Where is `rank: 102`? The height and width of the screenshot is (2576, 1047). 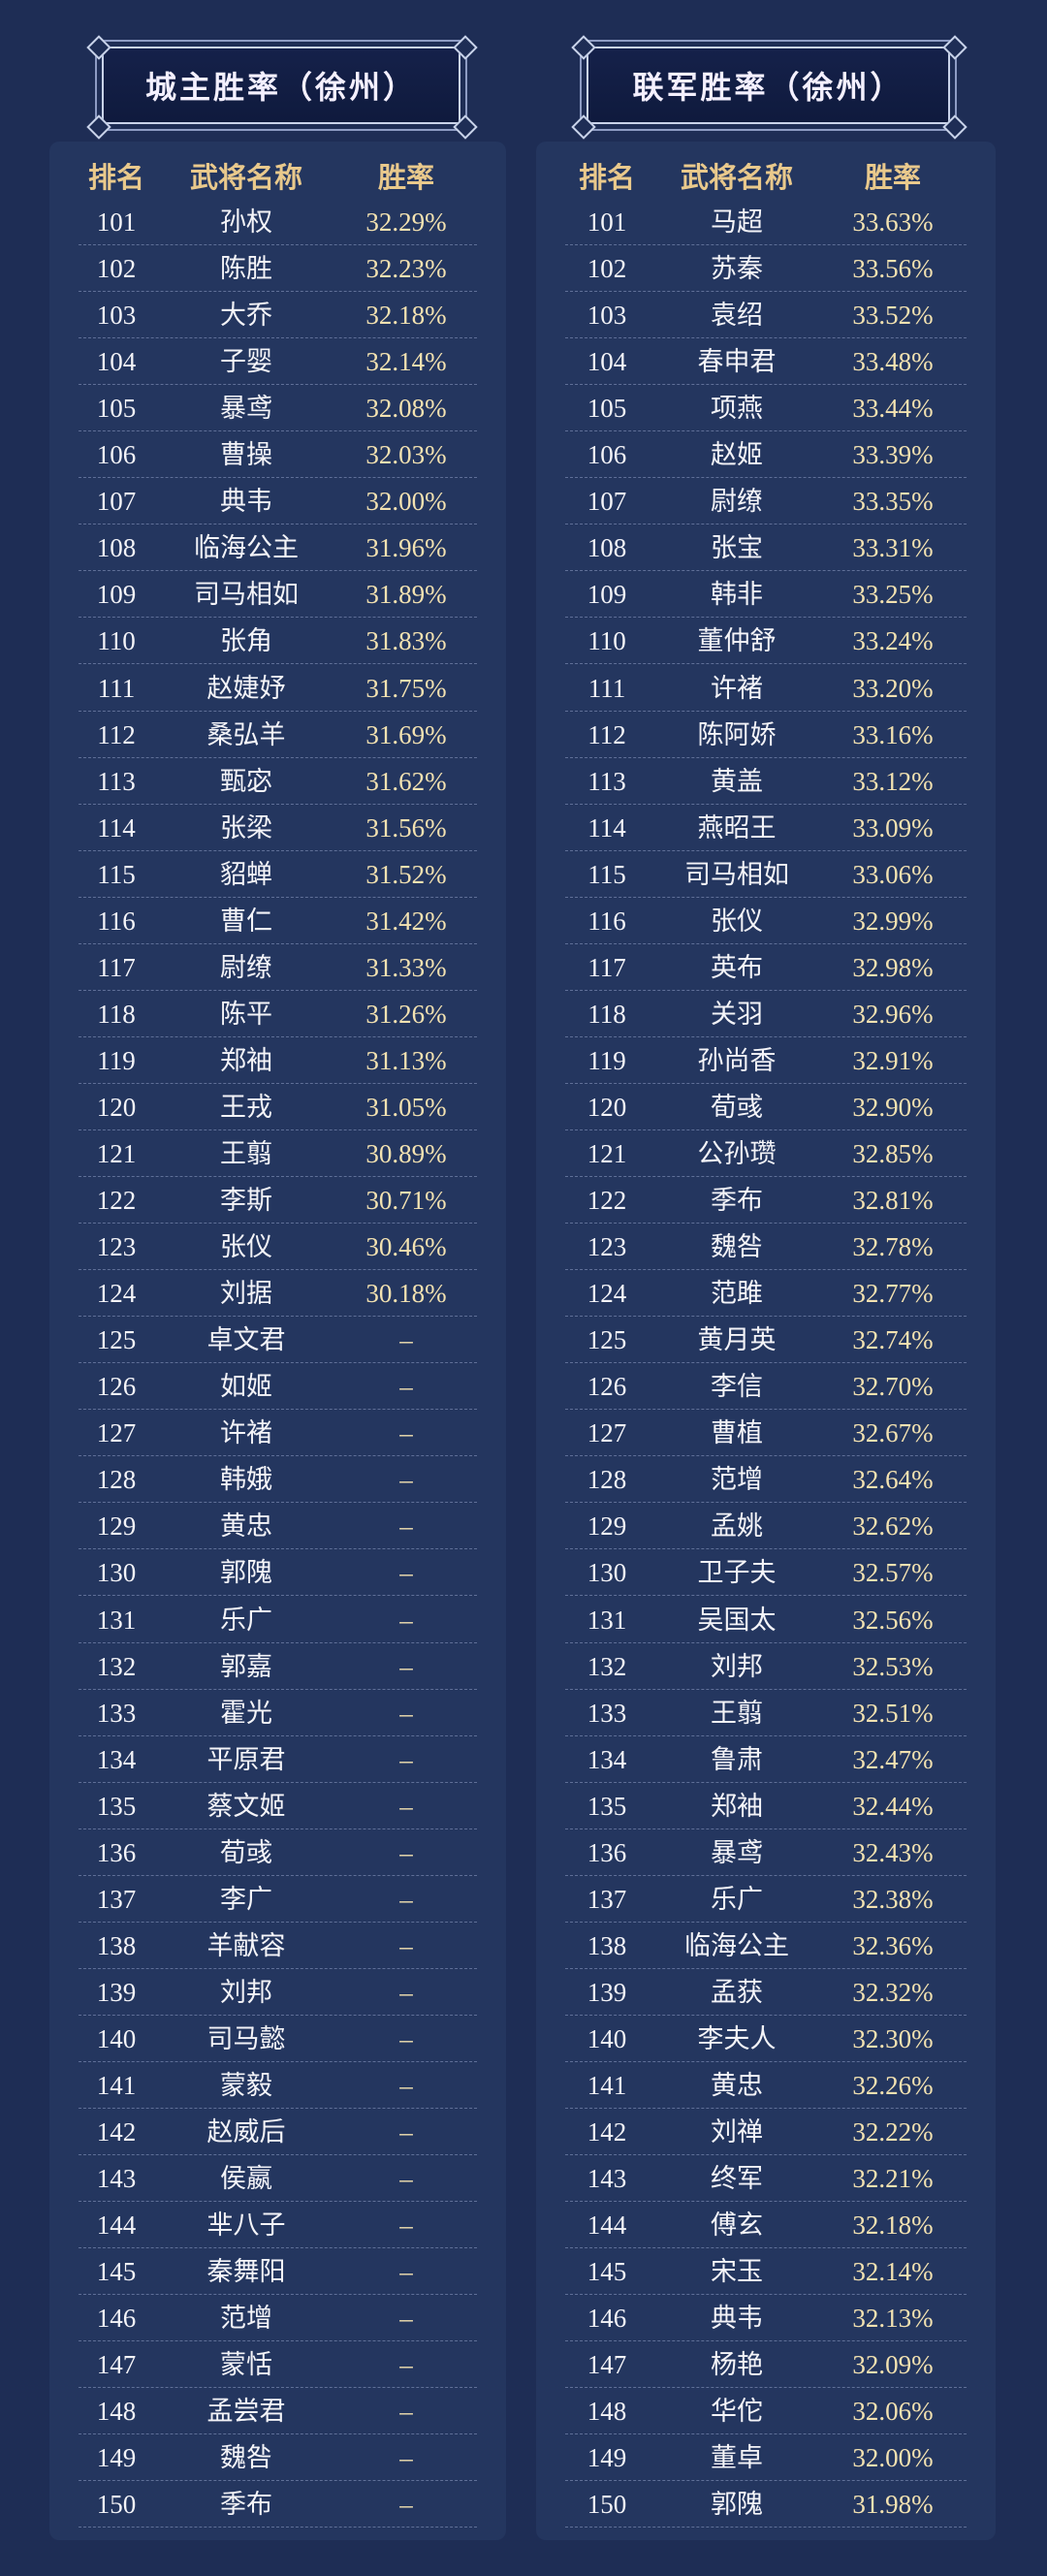
rank: 102 is located at coordinates (116, 269).